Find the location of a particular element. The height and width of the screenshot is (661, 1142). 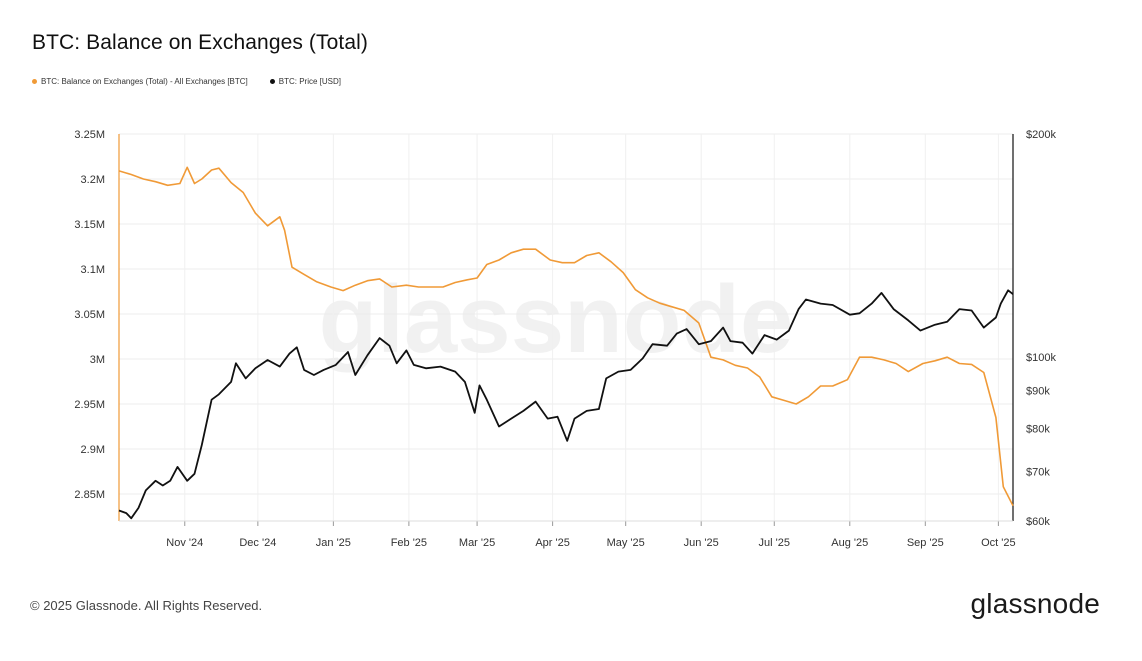

x-tick-label: Jul '25 is located at coordinates (774, 543).